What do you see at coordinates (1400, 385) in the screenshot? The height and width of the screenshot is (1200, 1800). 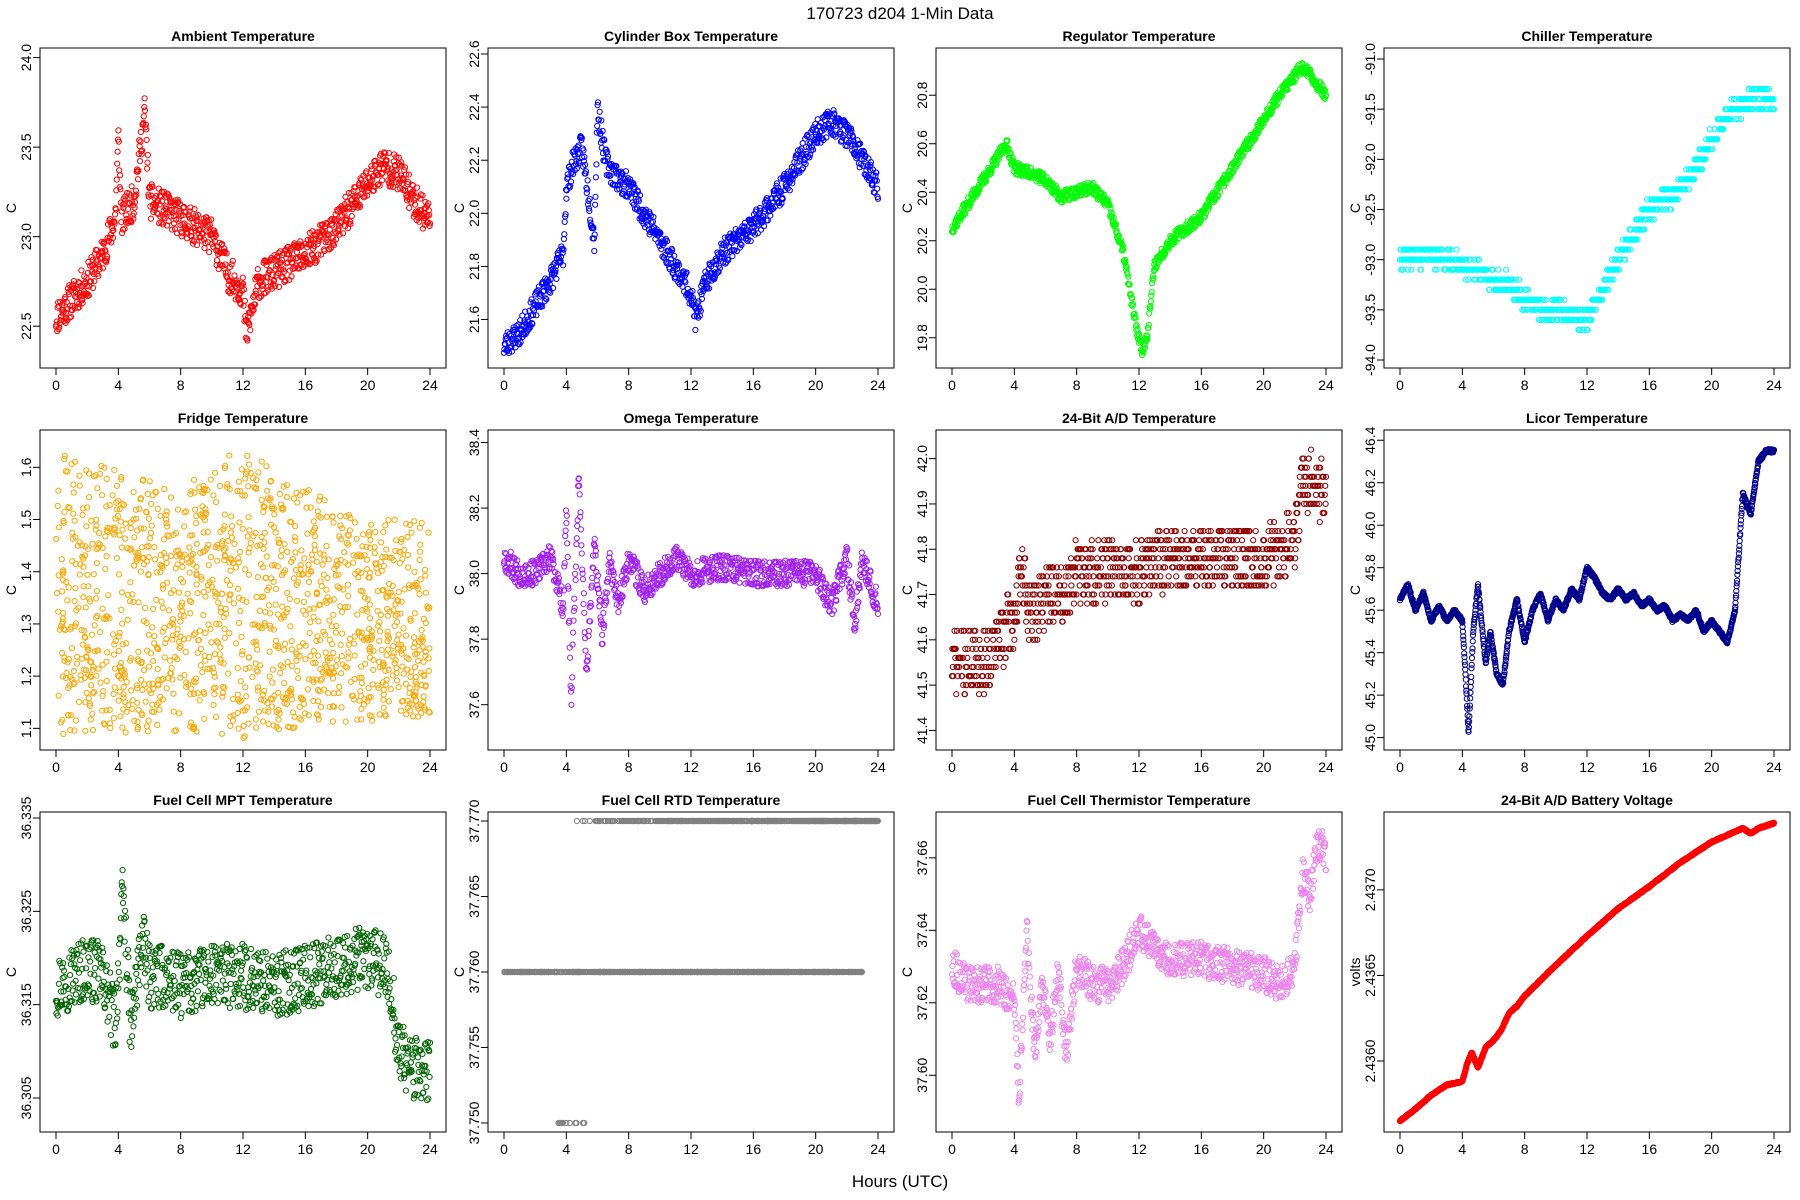 I see `x-tick-label: 0` at bounding box center [1400, 385].